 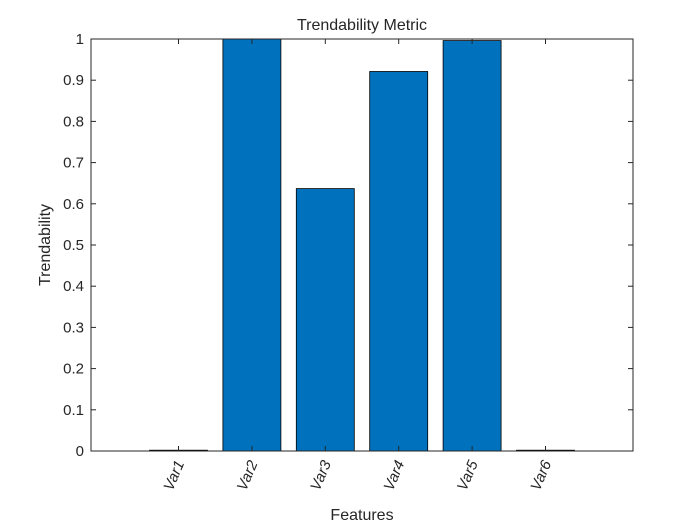 What do you see at coordinates (73, 80) in the screenshot?
I see `y-tick-label: 0.9` at bounding box center [73, 80].